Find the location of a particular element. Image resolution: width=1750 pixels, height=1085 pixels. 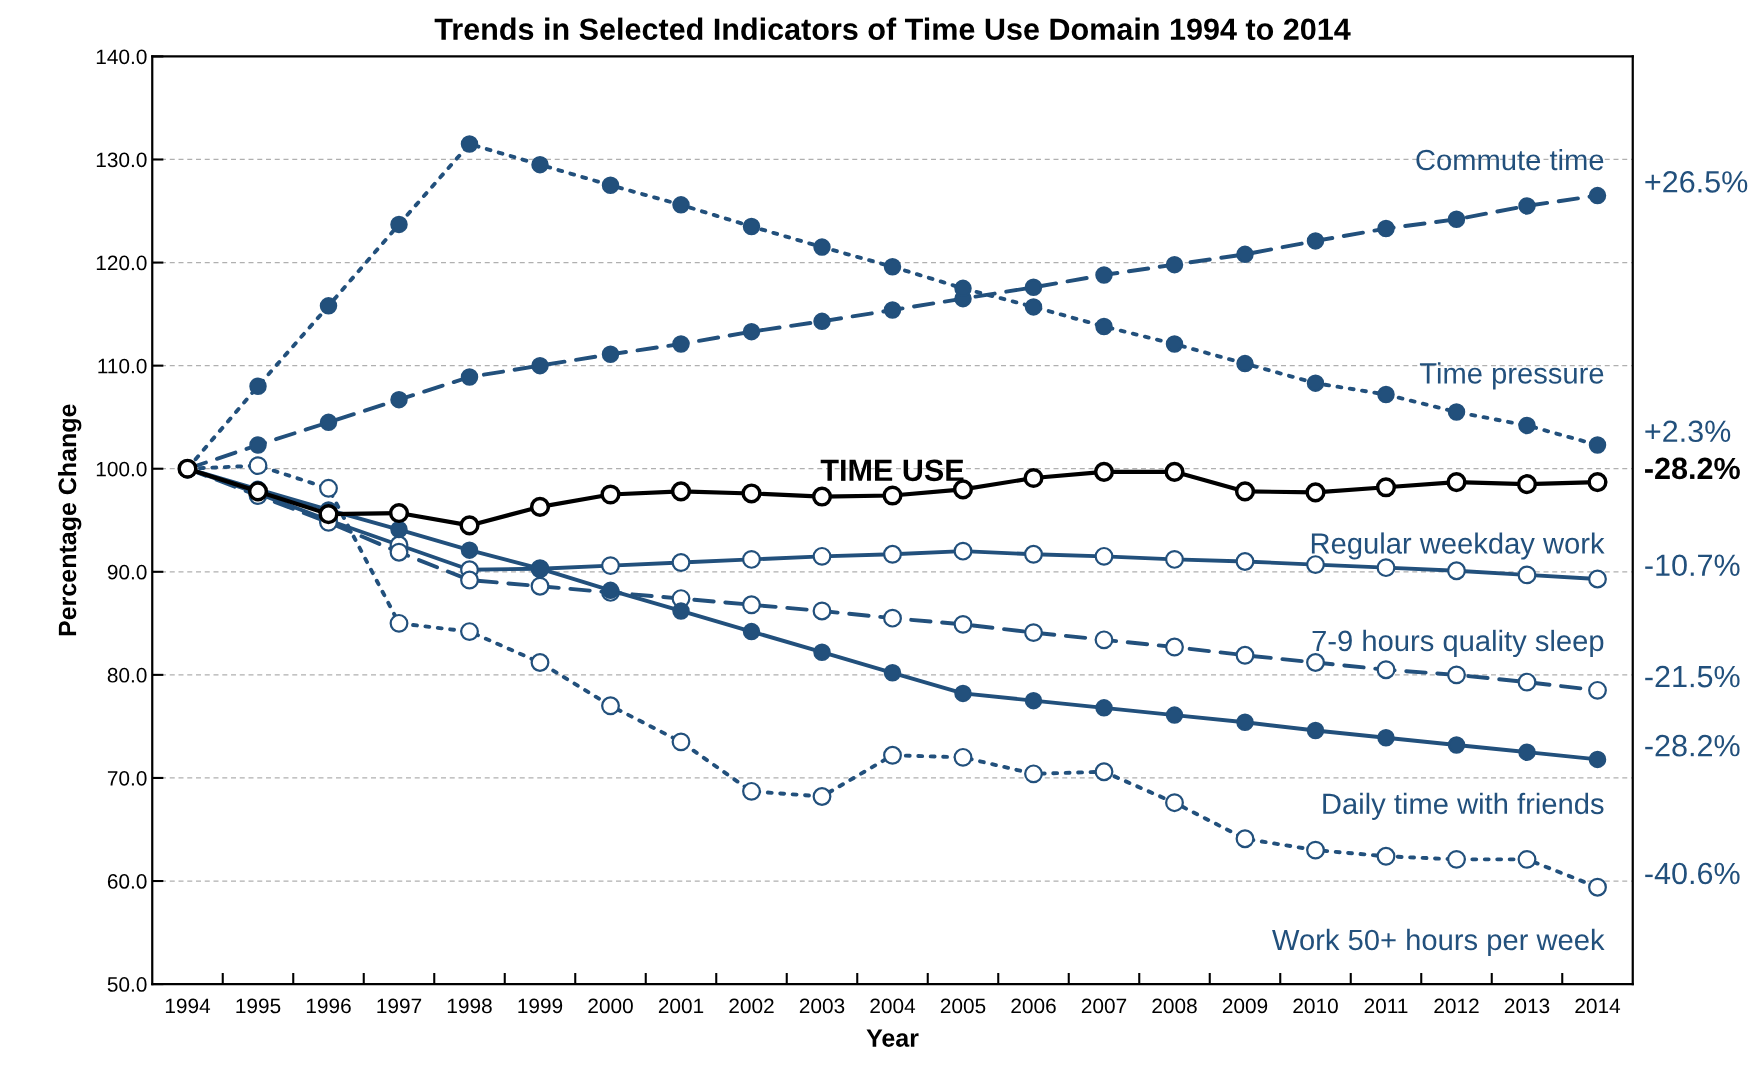

x-tick-label: 2007 is located at coordinates (1104, 1006).